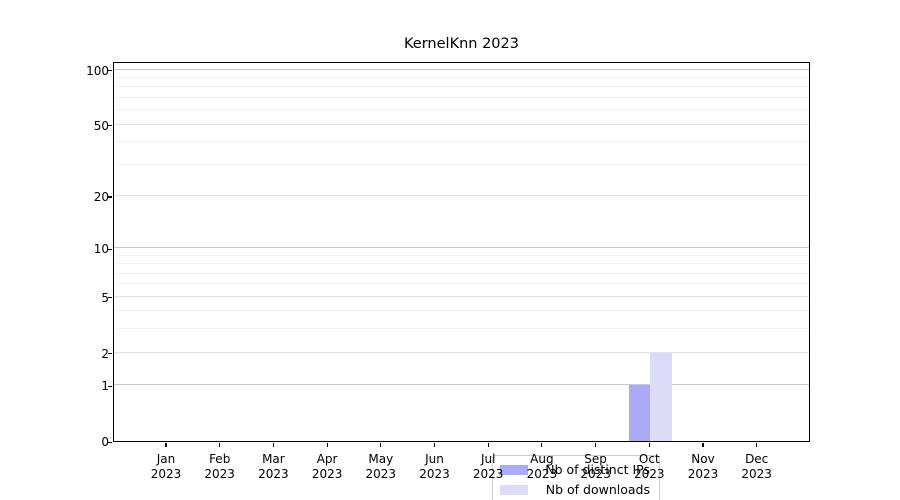 The image size is (900, 500). What do you see at coordinates (101, 249) in the screenshot?
I see `y-tick-label-10: 10` at bounding box center [101, 249].